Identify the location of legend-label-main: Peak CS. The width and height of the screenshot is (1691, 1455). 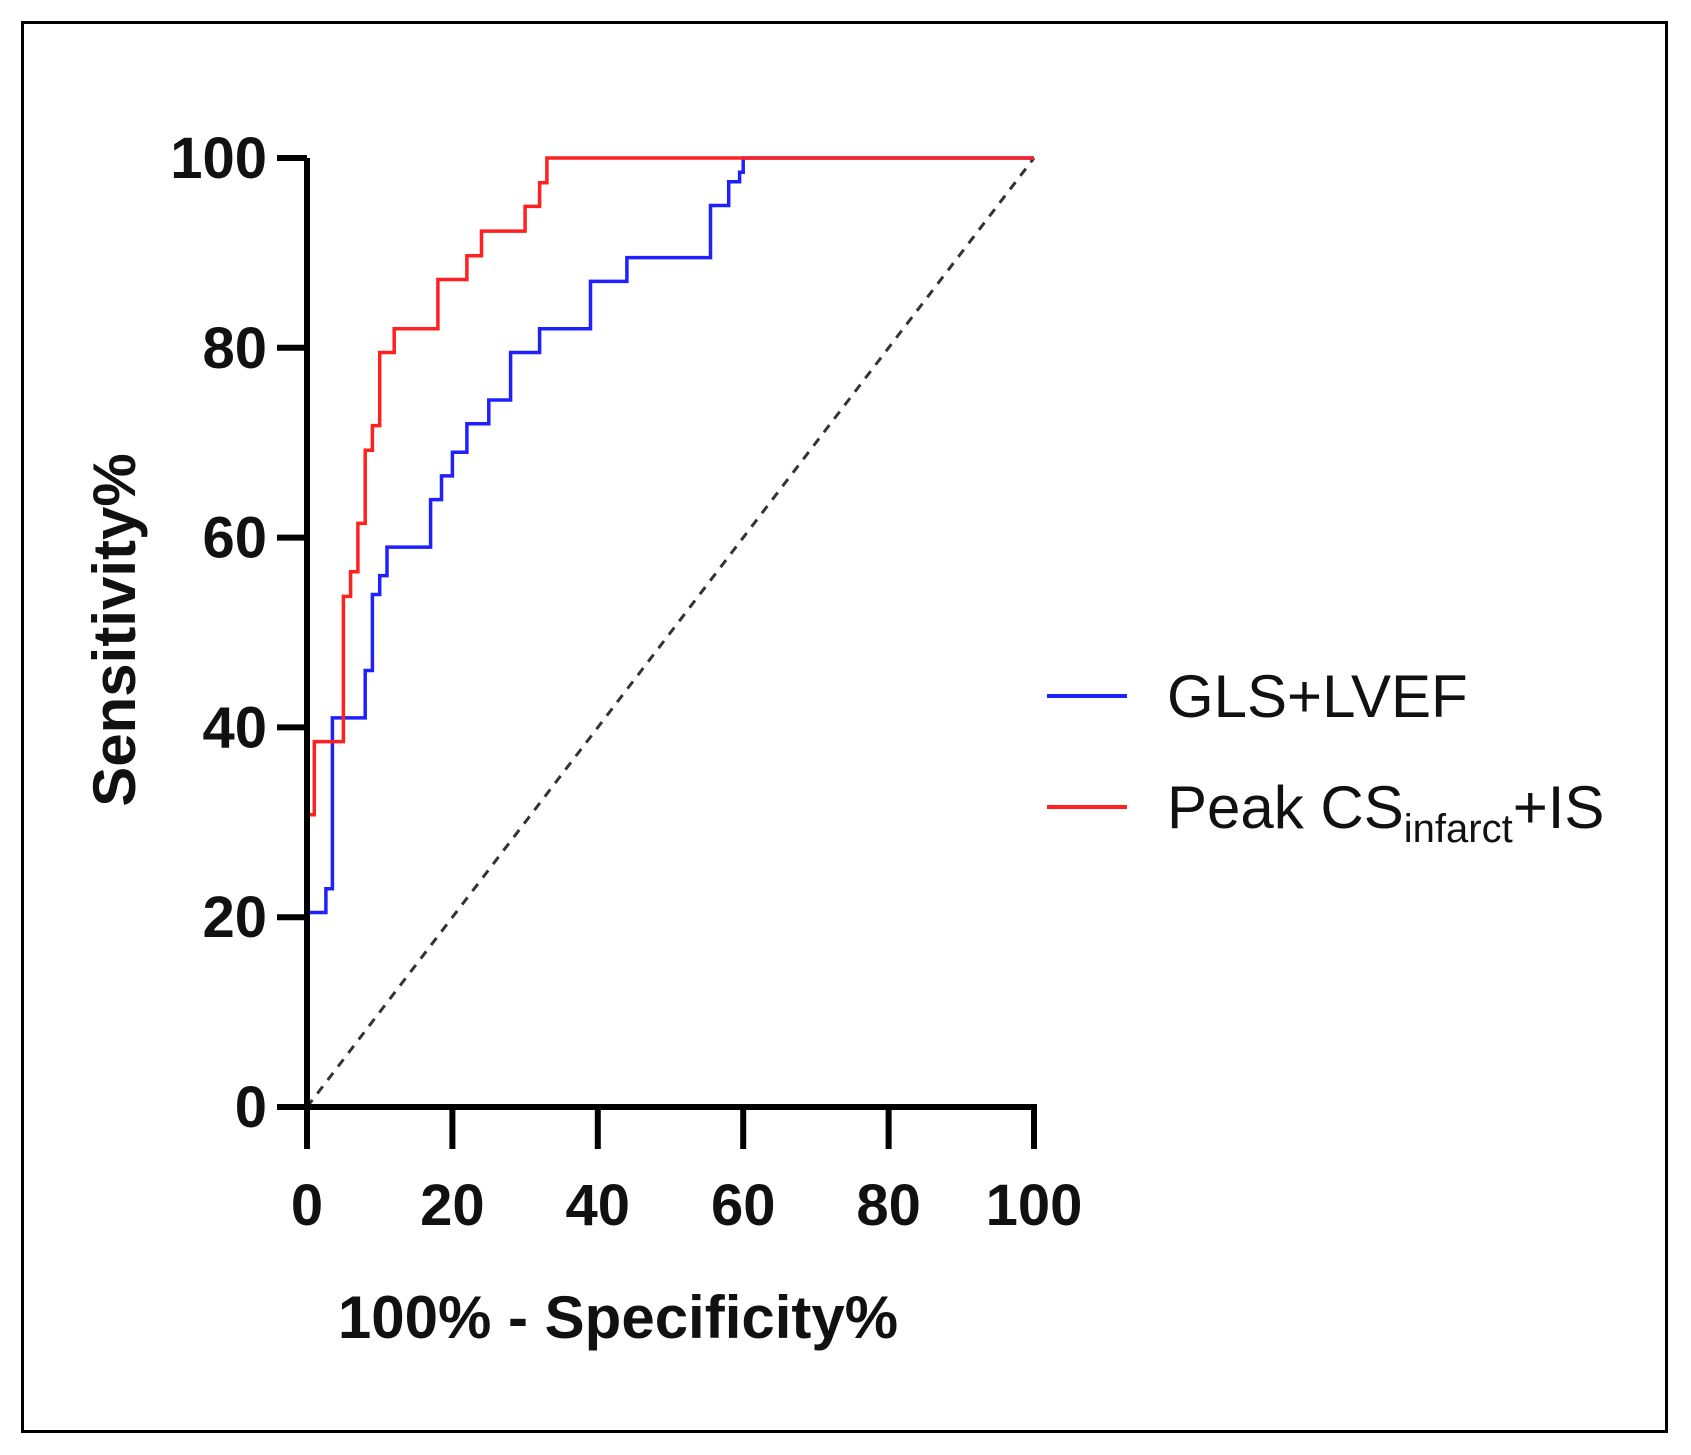
(1285, 807).